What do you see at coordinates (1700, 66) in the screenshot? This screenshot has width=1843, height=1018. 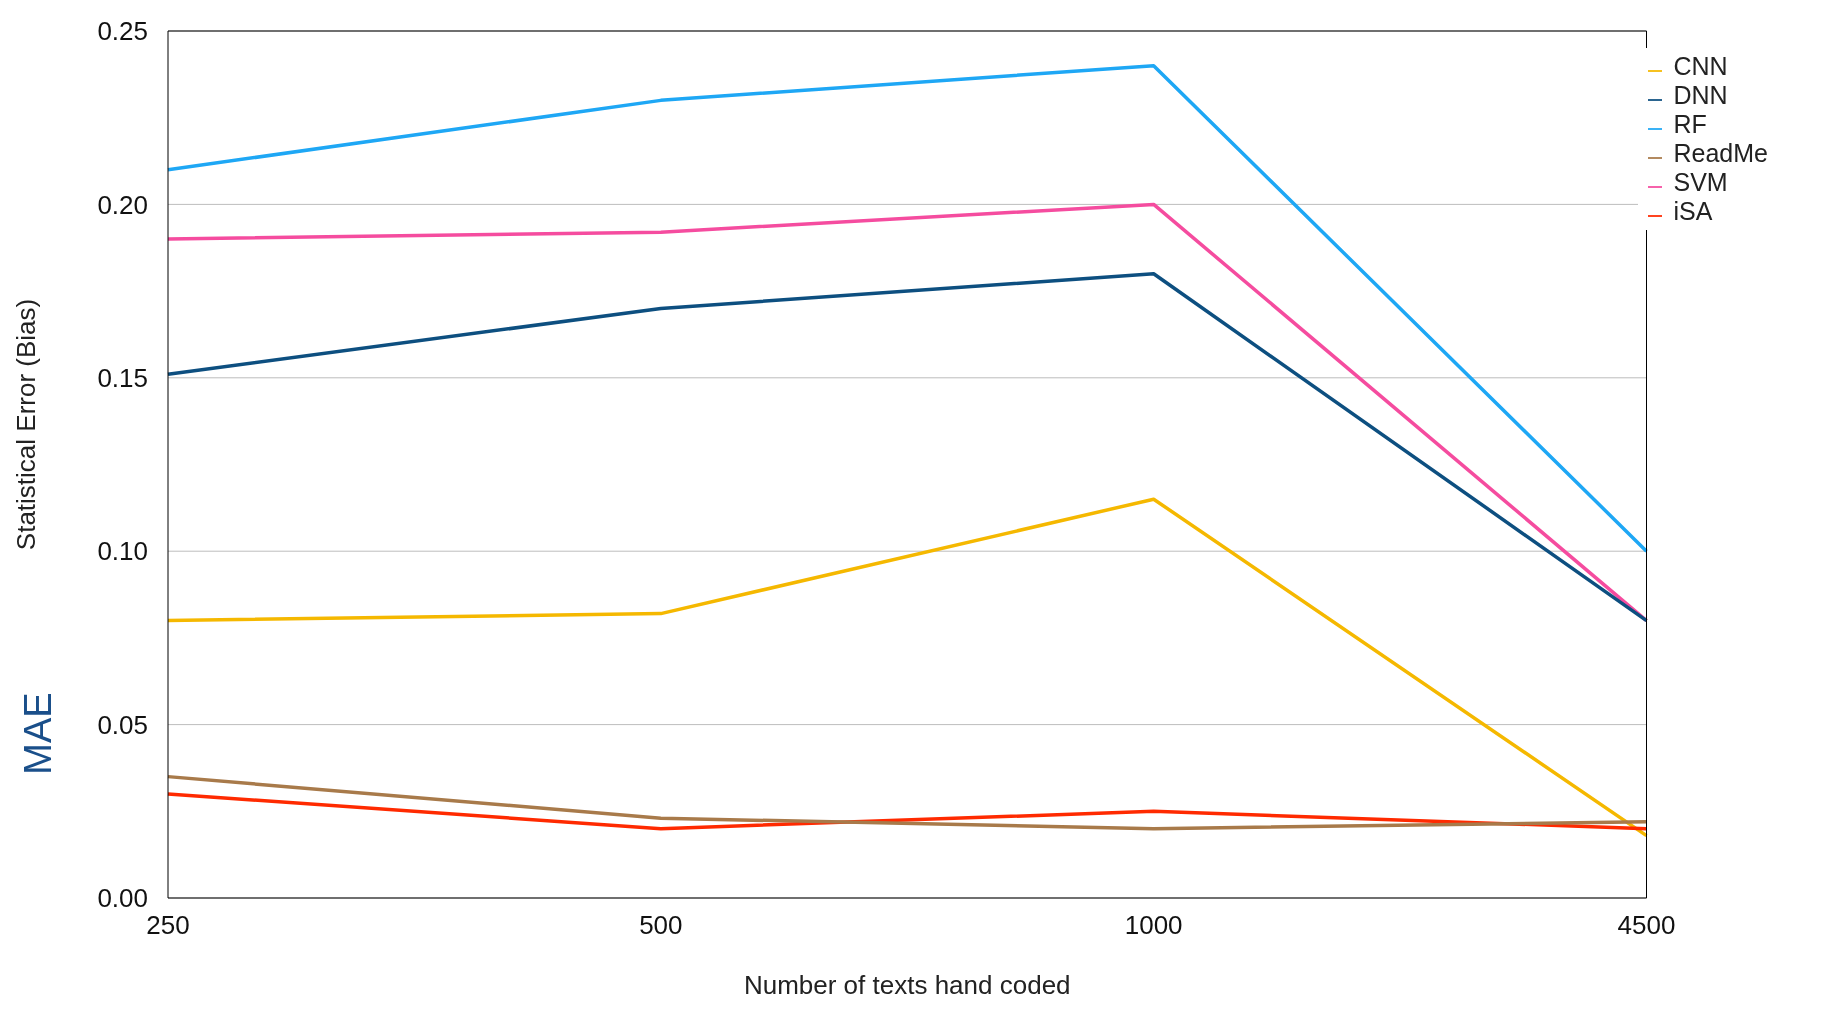 I see `legend-label: CNN` at bounding box center [1700, 66].